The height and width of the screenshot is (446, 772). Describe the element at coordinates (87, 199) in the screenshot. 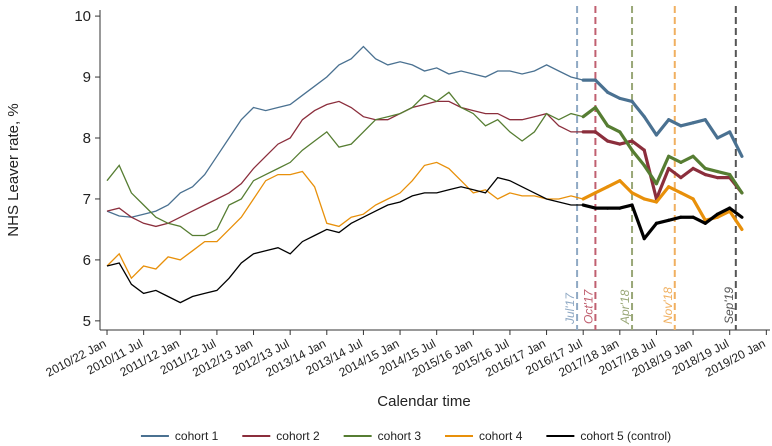

I see `y-tick-label: 7` at that location.